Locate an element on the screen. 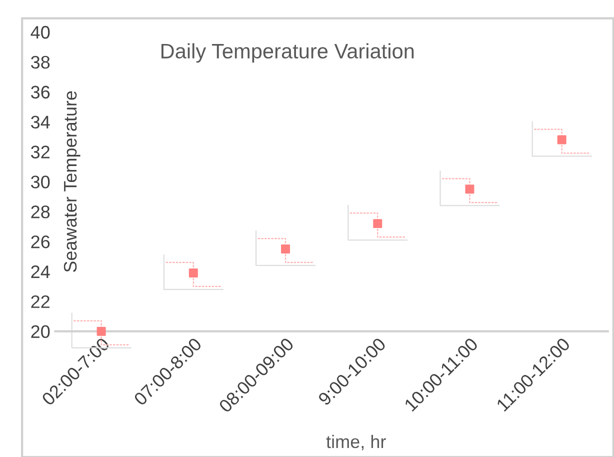  y-tick-label: 34 is located at coordinates (40, 122).